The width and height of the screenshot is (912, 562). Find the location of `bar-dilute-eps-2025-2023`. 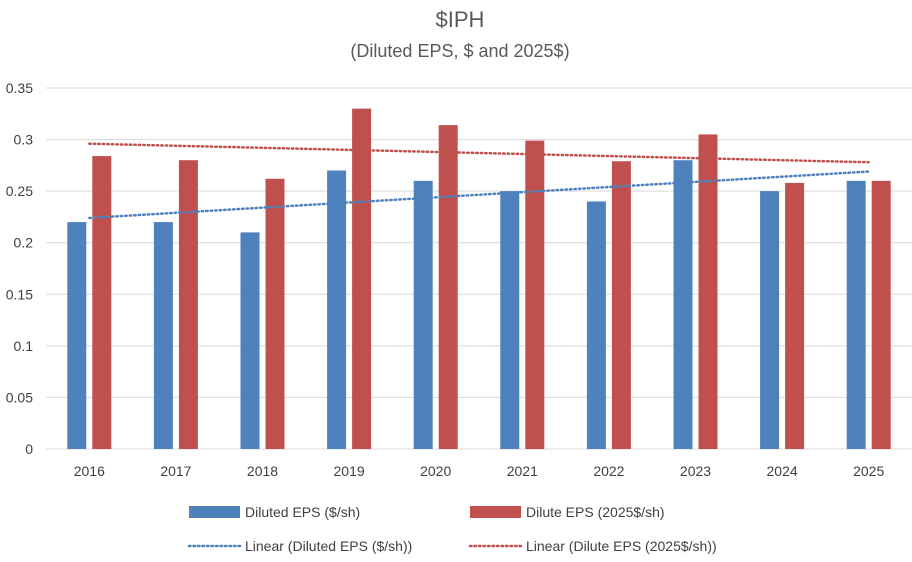

bar-dilute-eps-2025-2023 is located at coordinates (708, 291).